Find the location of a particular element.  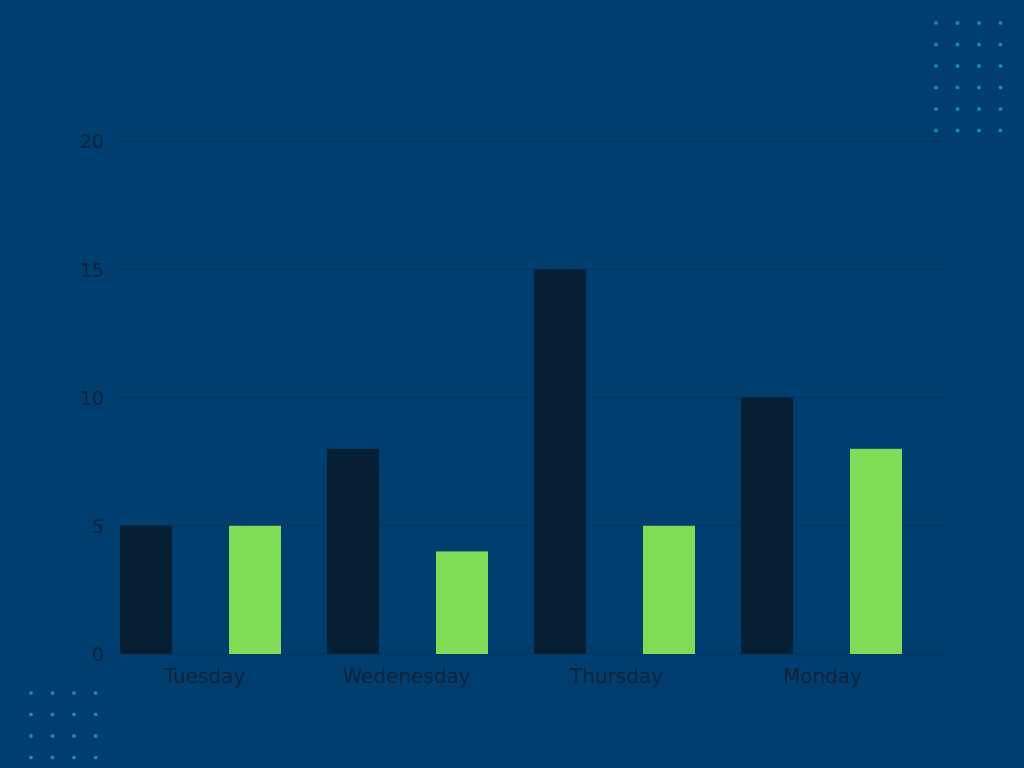

x-tick-label: Tuesday is located at coordinates (204, 676).